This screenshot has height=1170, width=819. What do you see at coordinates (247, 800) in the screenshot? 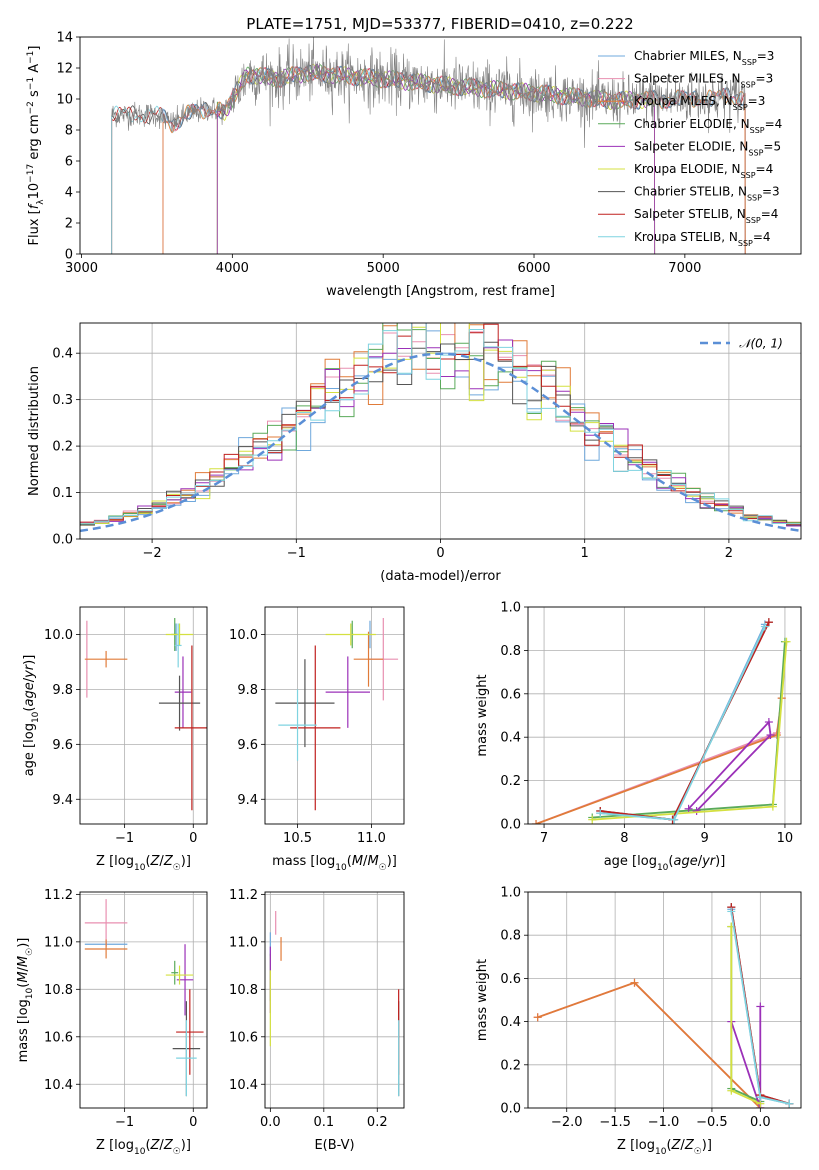
I see `y-tick-label: 9.4` at bounding box center [247, 800].